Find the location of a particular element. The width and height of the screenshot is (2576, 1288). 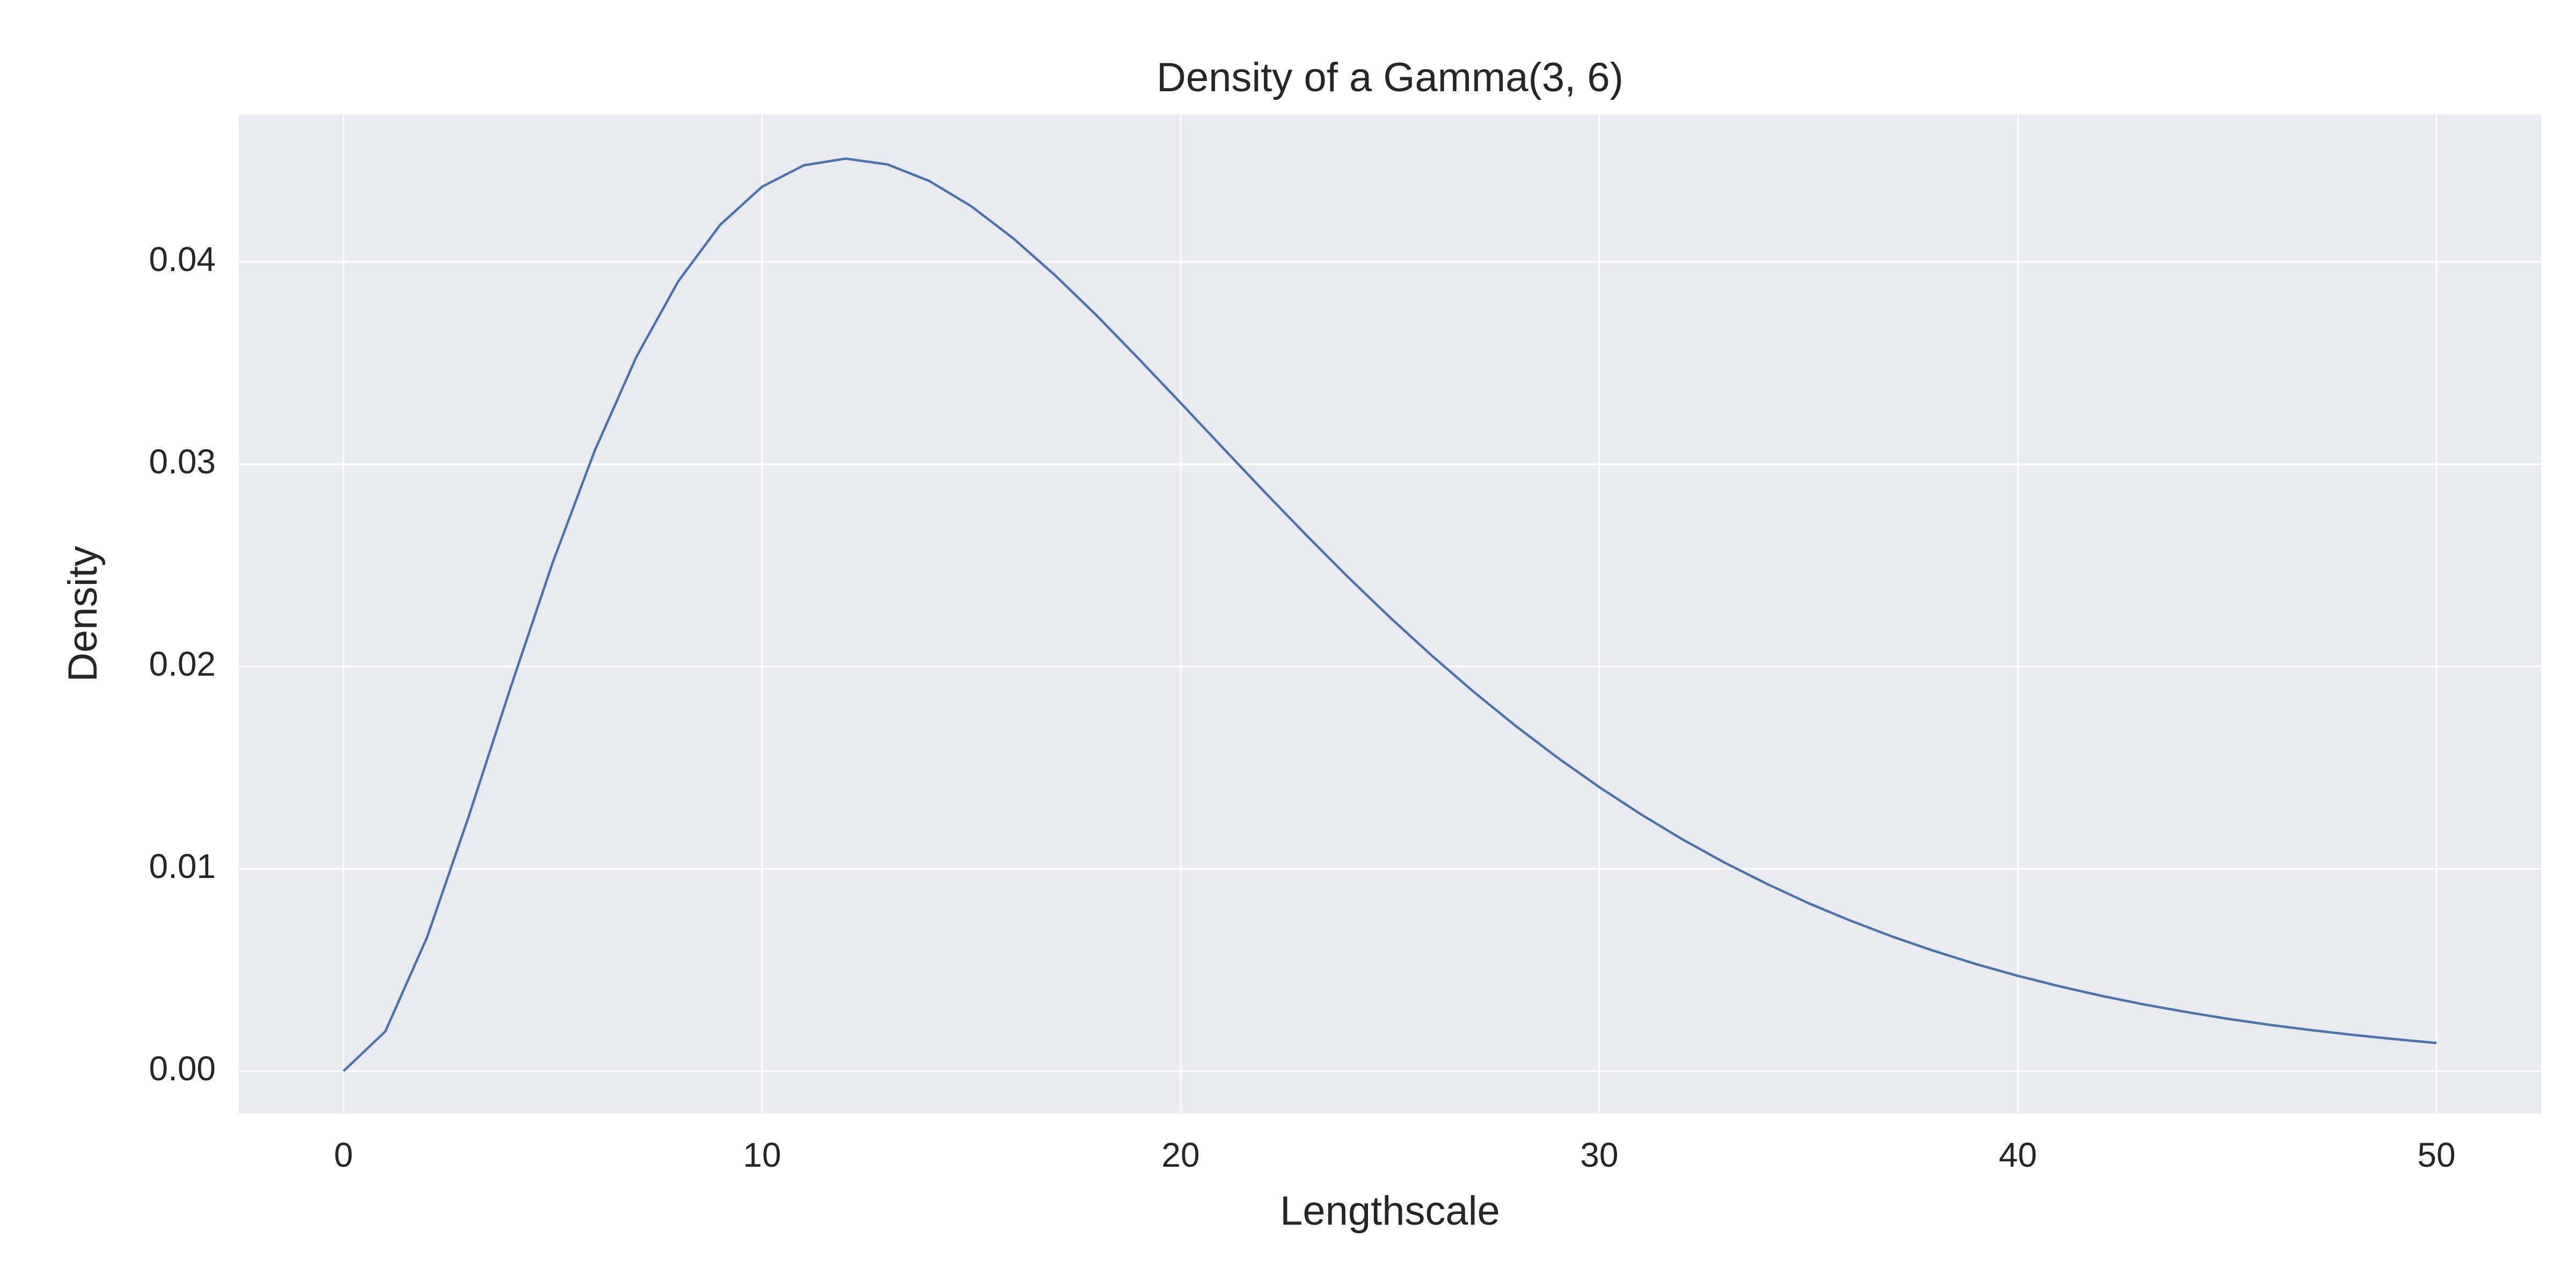

y-tick-label: 0.02 is located at coordinates (182, 664).